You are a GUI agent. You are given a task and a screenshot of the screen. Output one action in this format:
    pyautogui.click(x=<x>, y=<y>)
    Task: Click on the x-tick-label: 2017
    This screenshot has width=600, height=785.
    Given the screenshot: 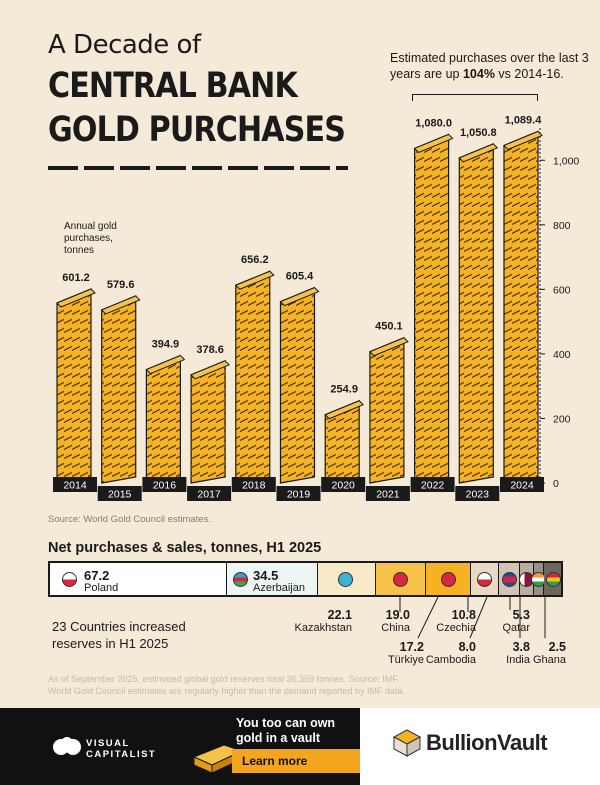 What is the action you would take?
    pyautogui.click(x=209, y=495)
    